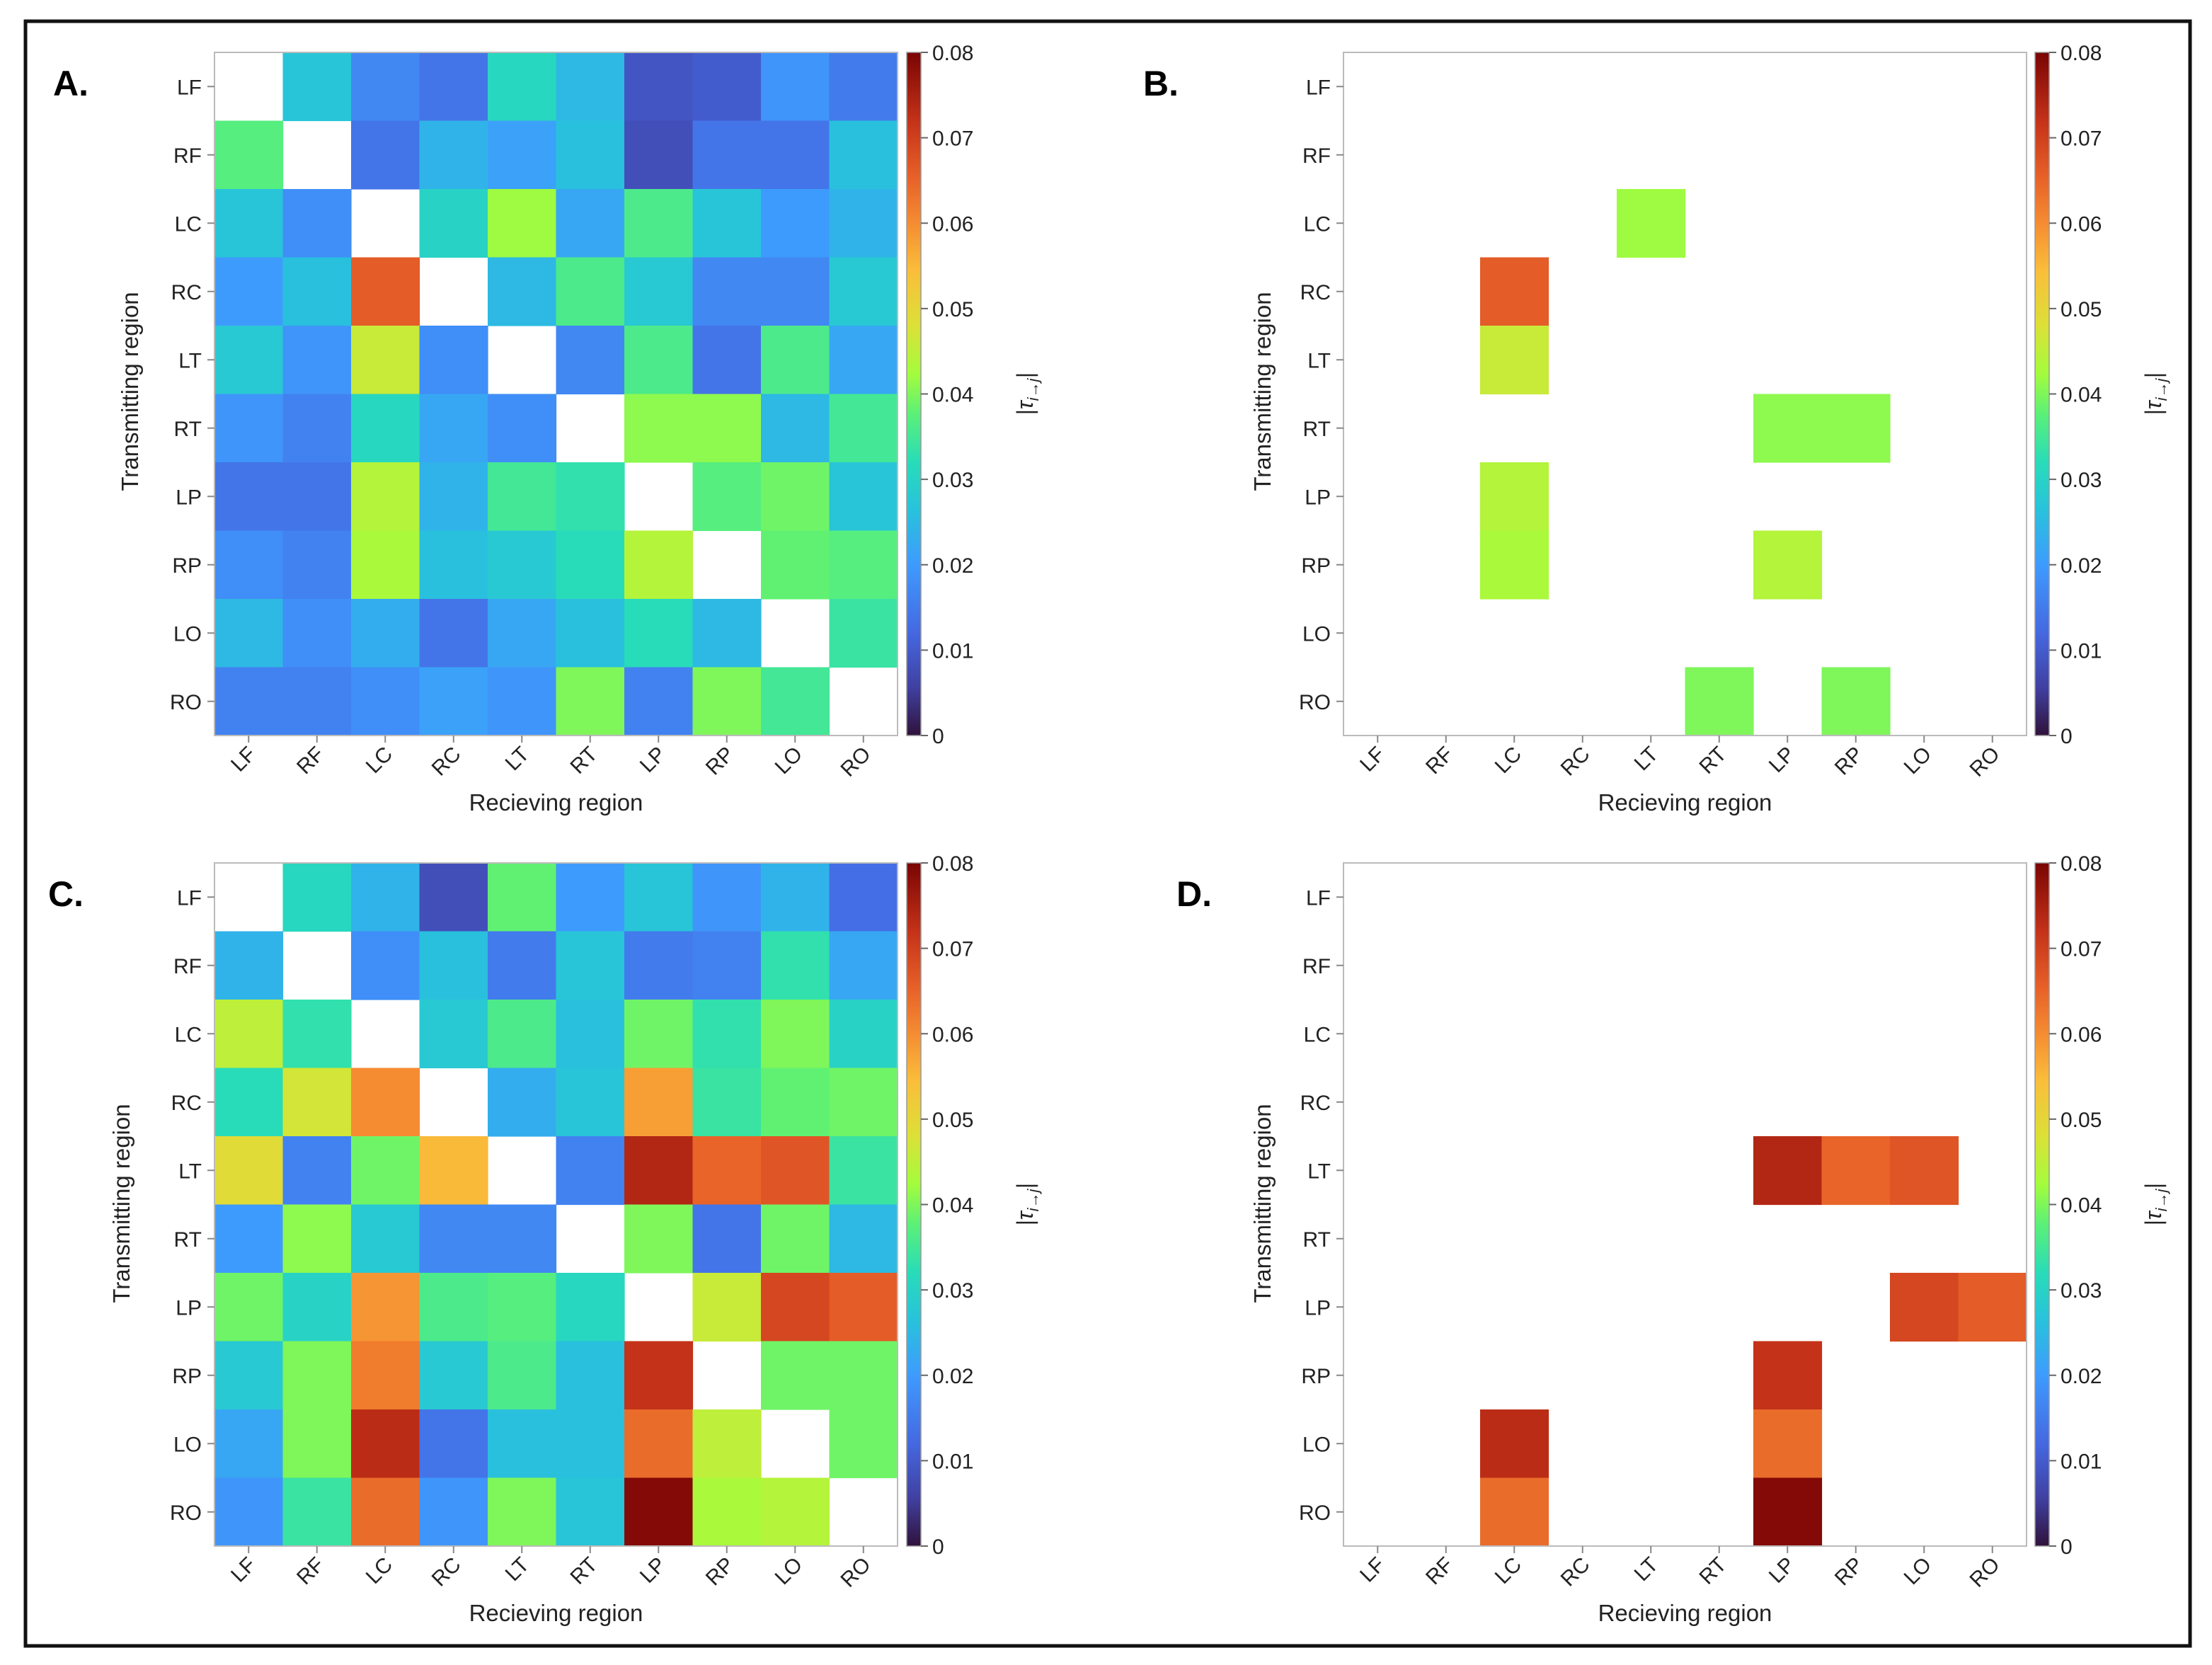 The width and height of the screenshot is (2212, 1665). What do you see at coordinates (2153, 407) in the screenshot?
I see `colorbar-label-main: |τ` at bounding box center [2153, 407].